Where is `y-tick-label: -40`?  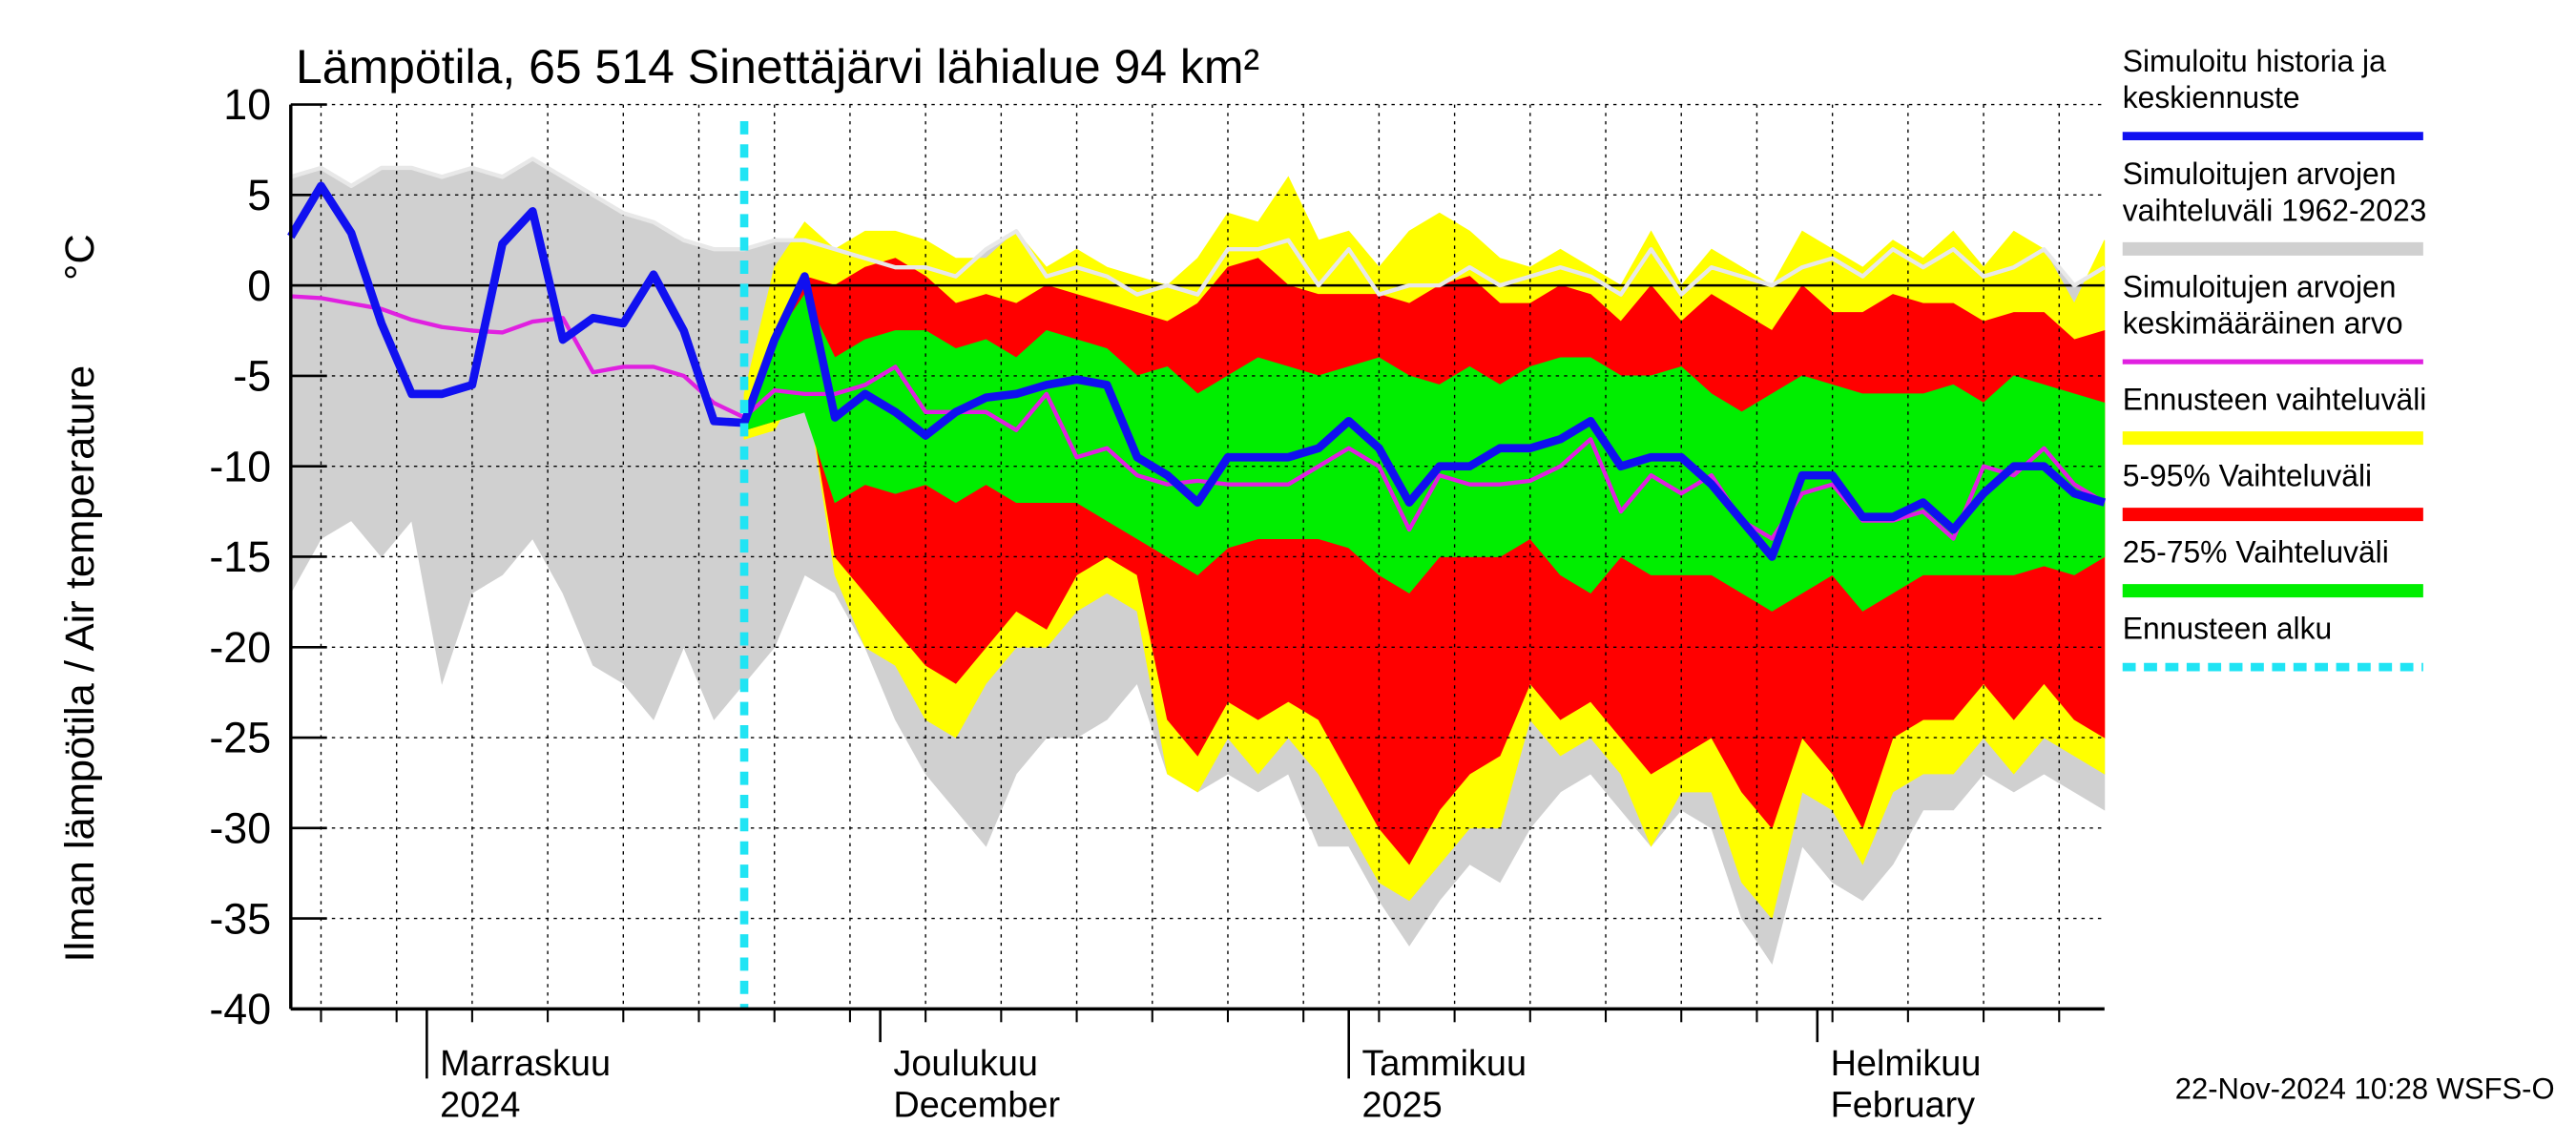
y-tick-label: -40 is located at coordinates (240, 1009).